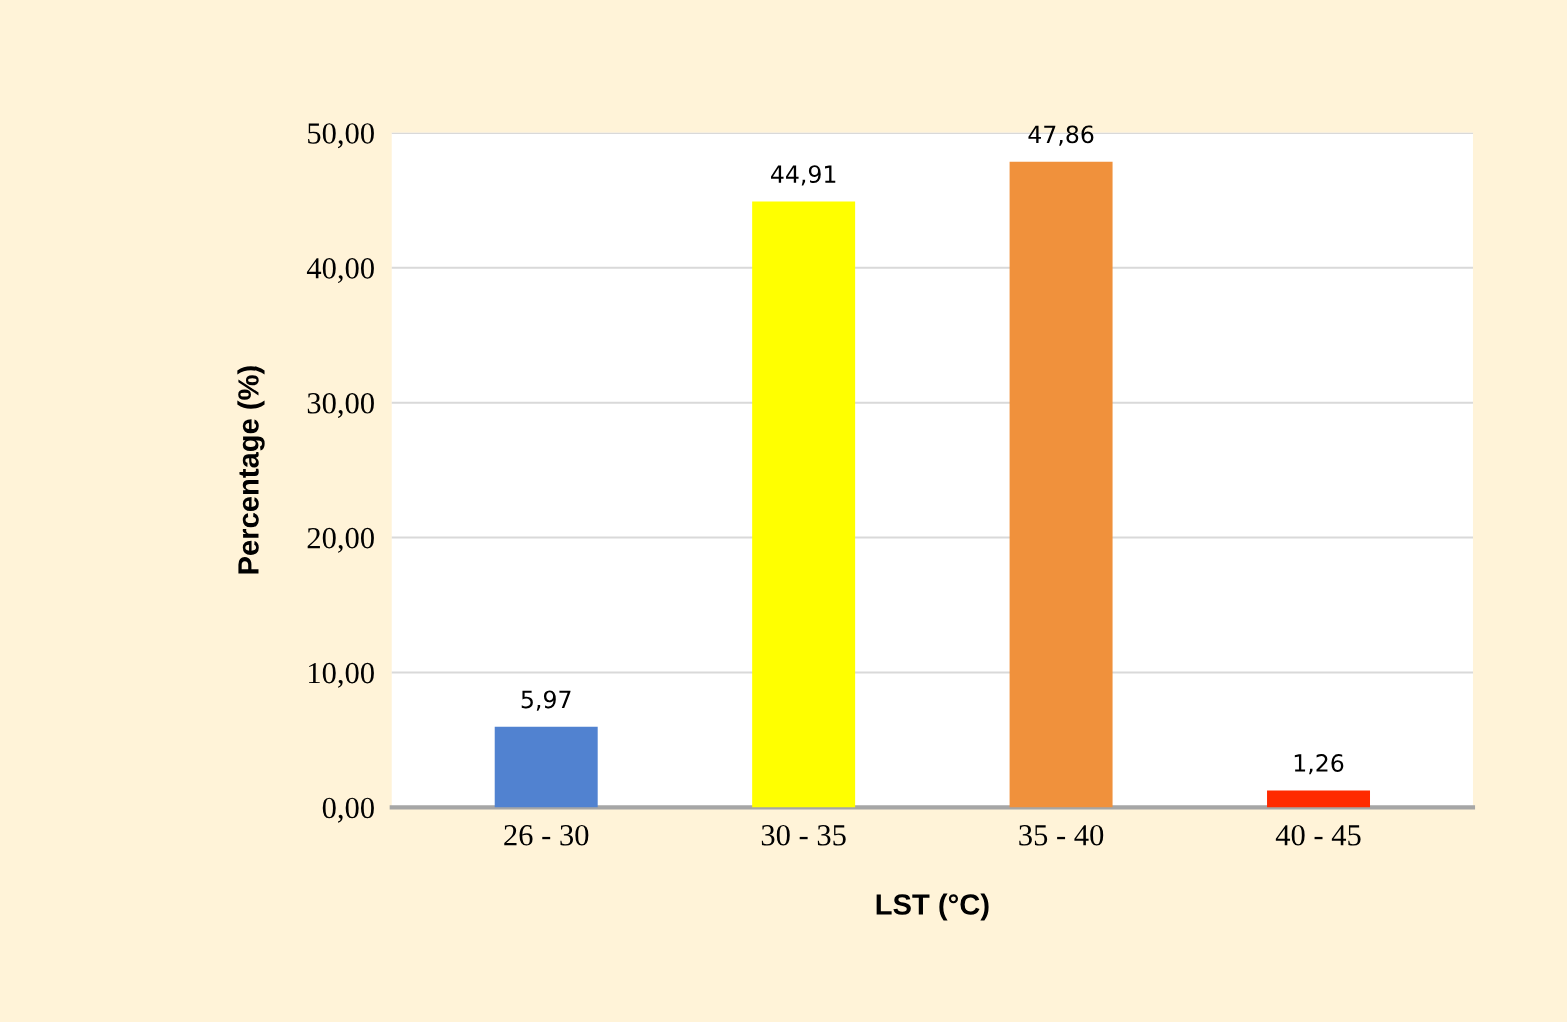 The image size is (1567, 1022). Describe the element at coordinates (1061, 135) in the screenshot. I see `data-label: 47,86` at that location.